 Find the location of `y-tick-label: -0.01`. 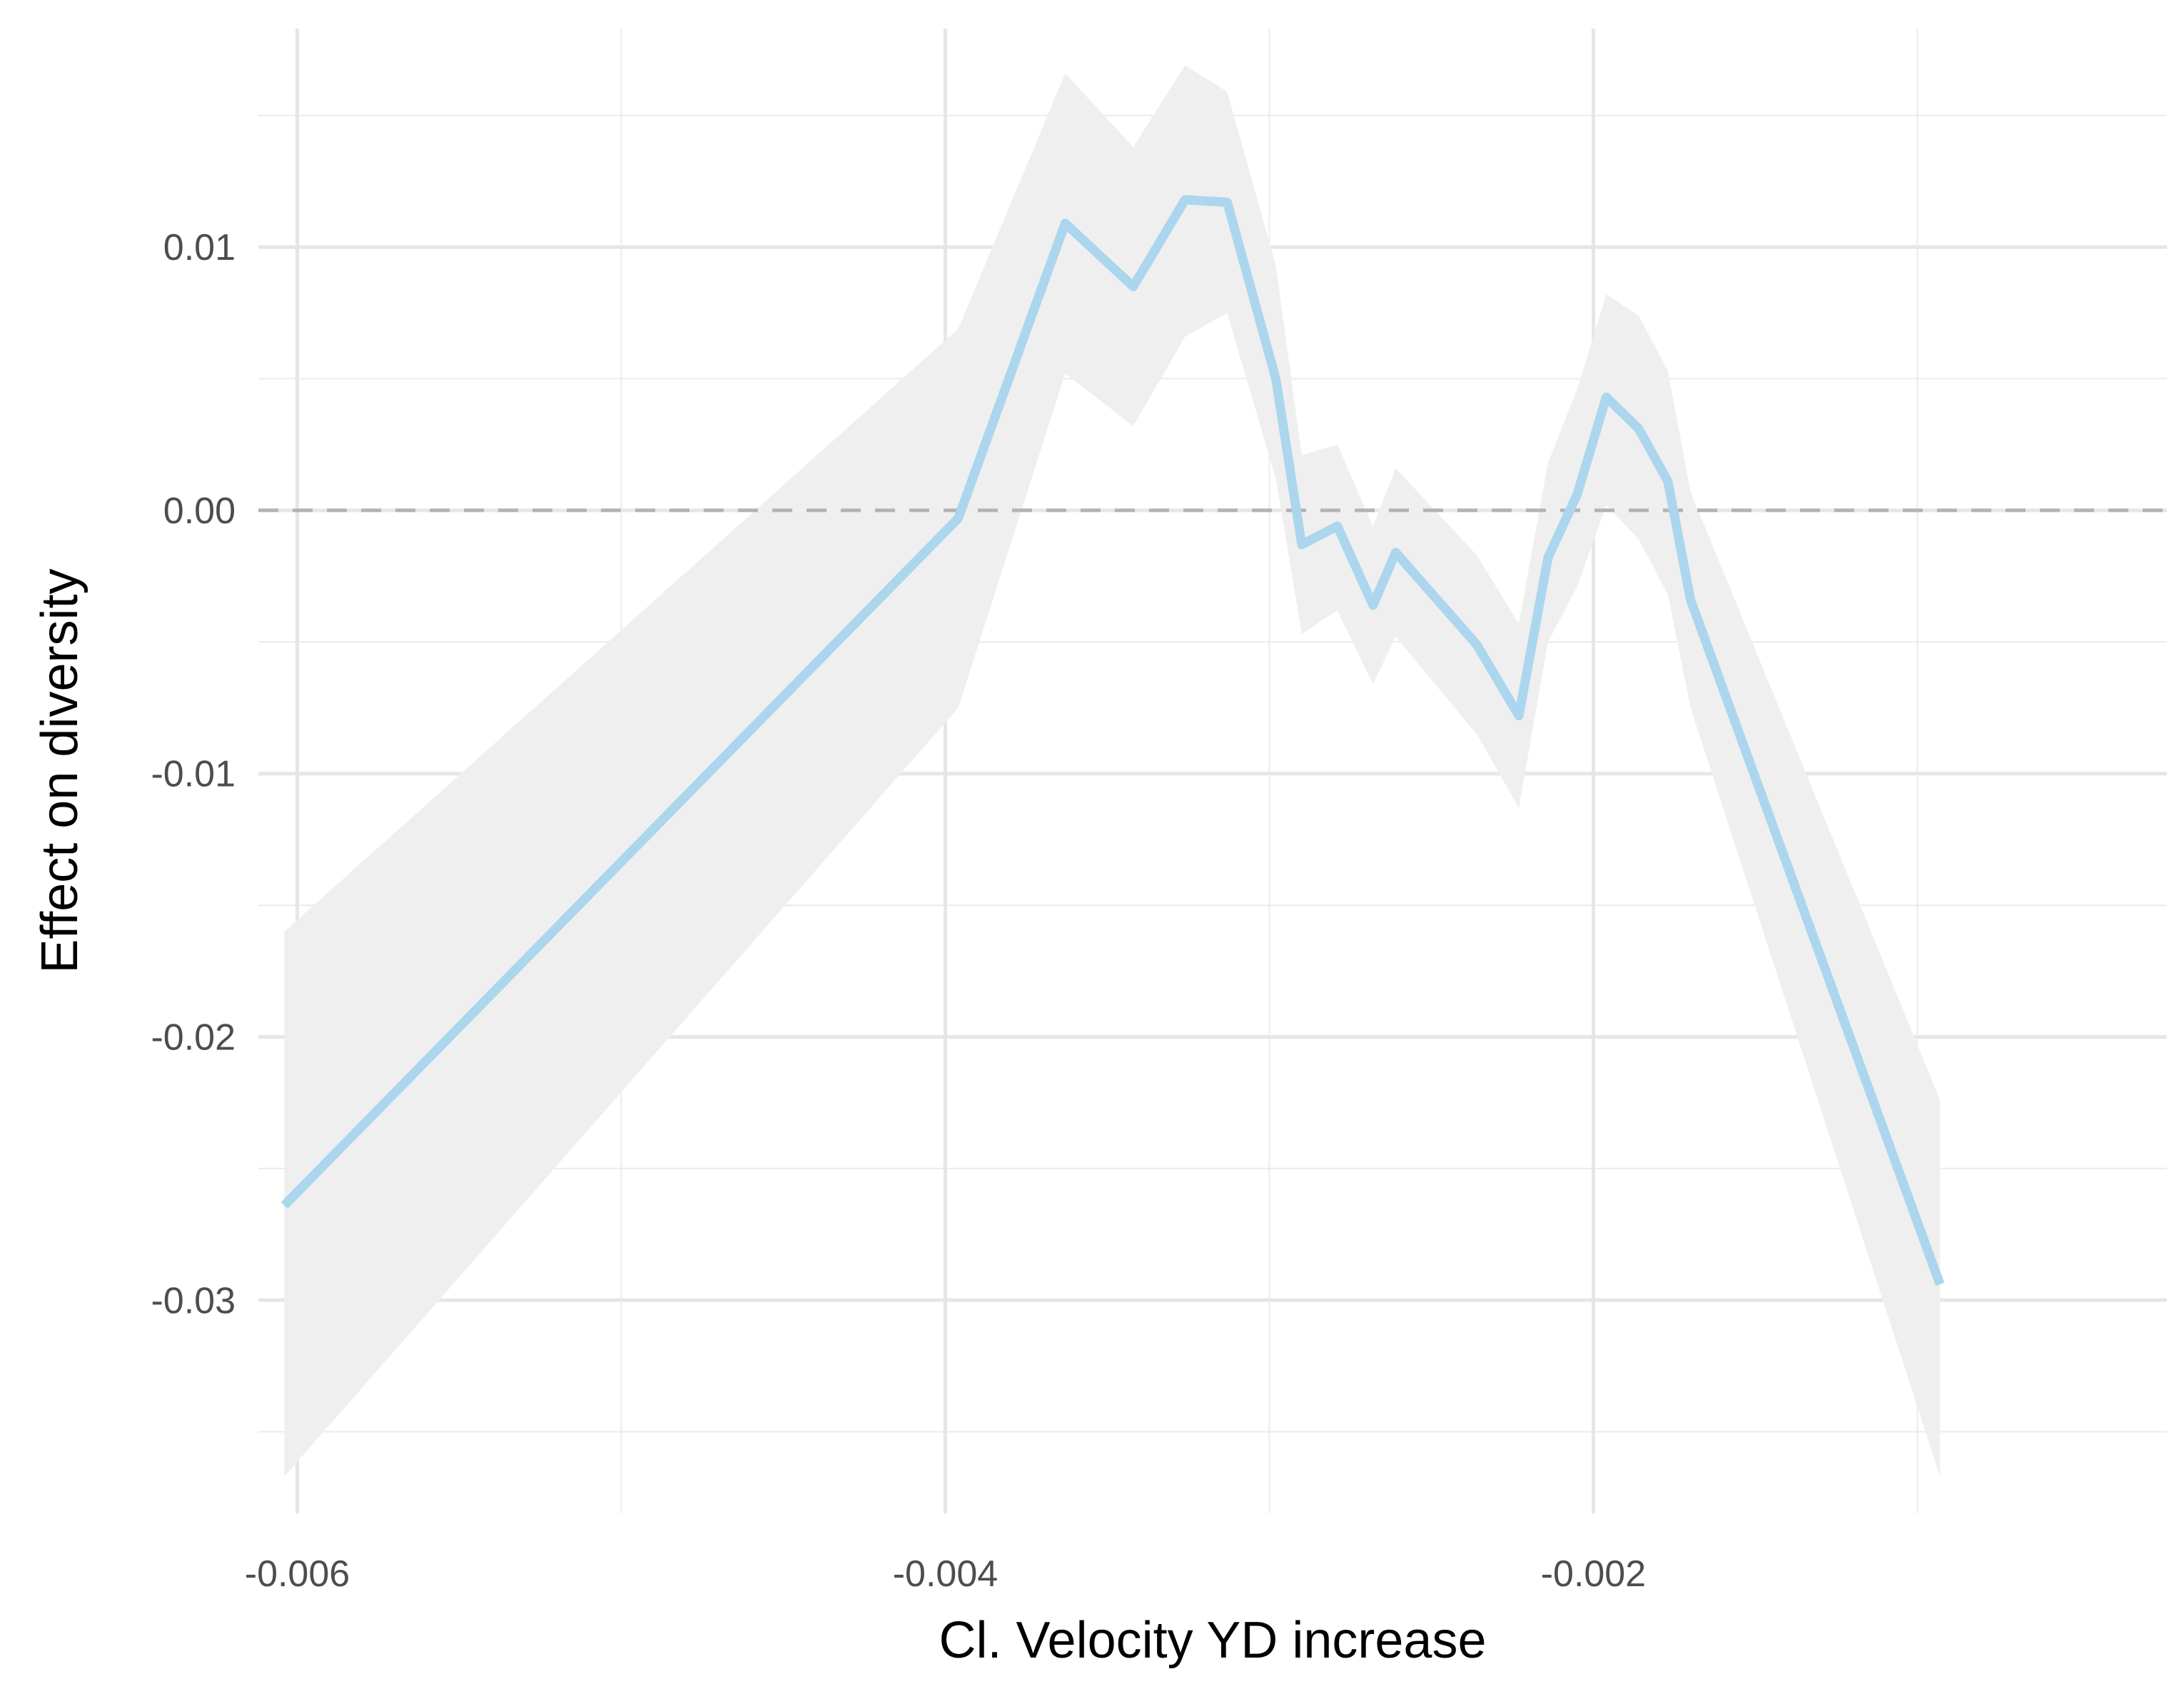

y-tick-label: -0.01 is located at coordinates (193, 775).